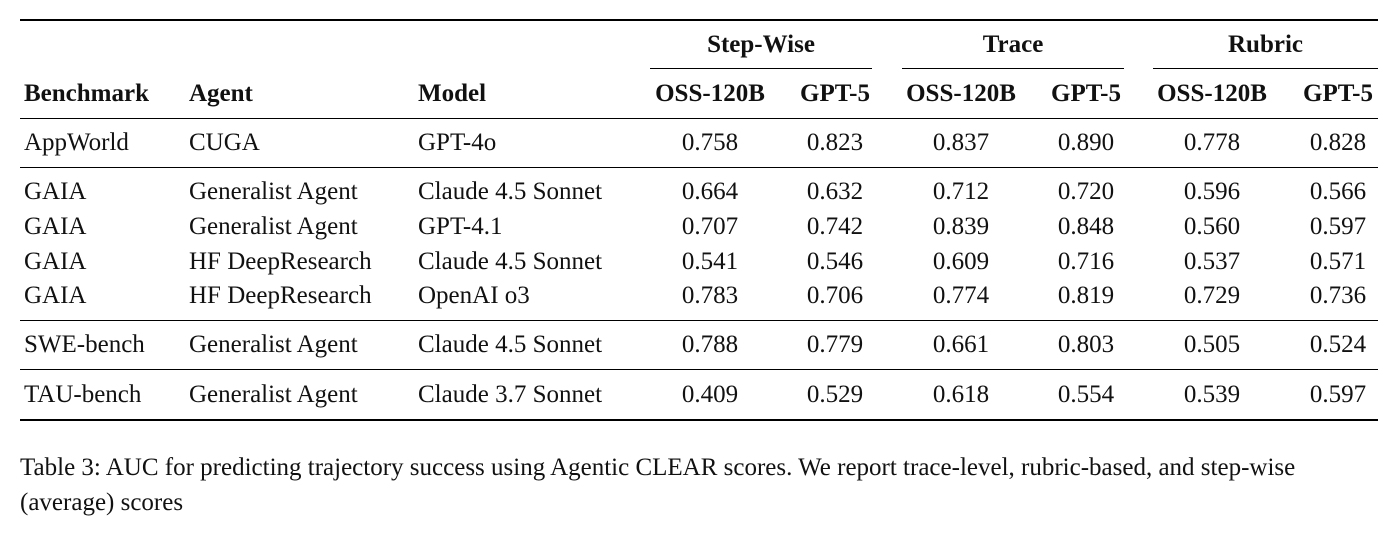 This screenshot has width=1399, height=535. What do you see at coordinates (835, 261) in the screenshot?
I see `cell-value: 0.546` at bounding box center [835, 261].